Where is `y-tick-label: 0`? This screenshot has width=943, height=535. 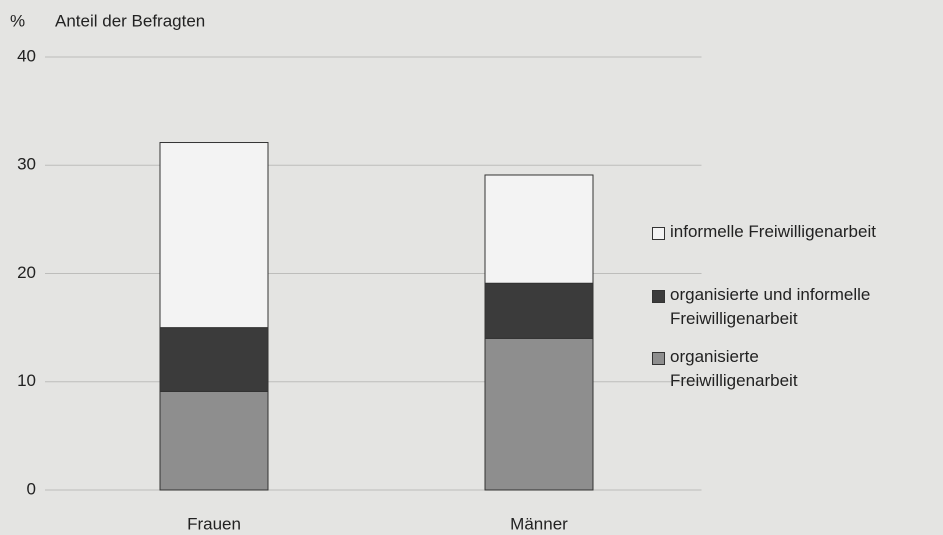 y-tick-label: 0 is located at coordinates (31, 488).